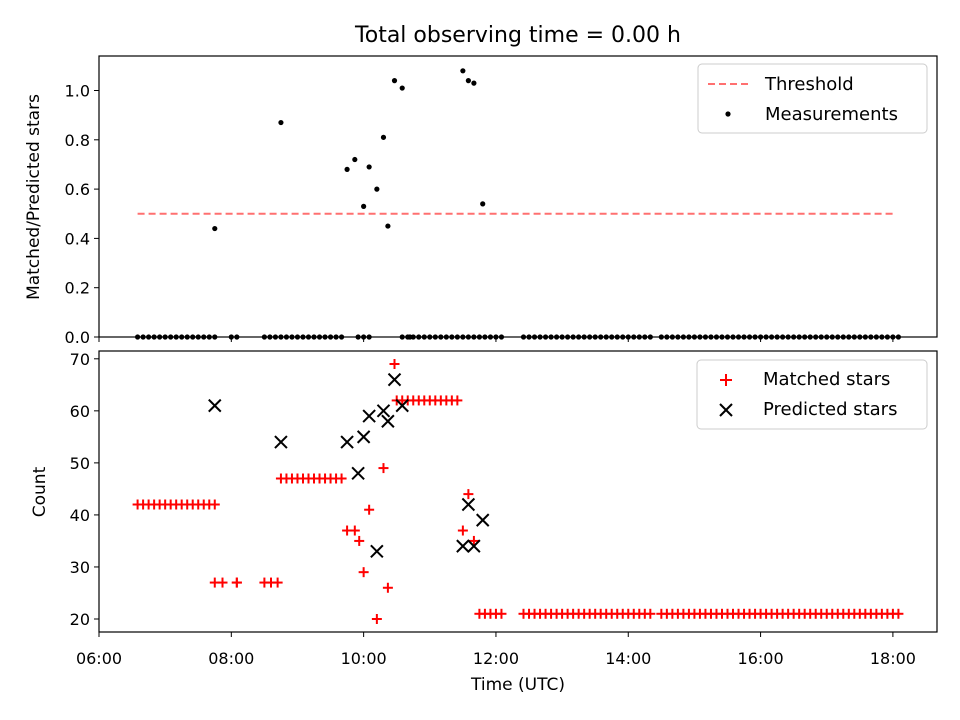  I want to click on y-tick-label: 40, so click(80, 515).